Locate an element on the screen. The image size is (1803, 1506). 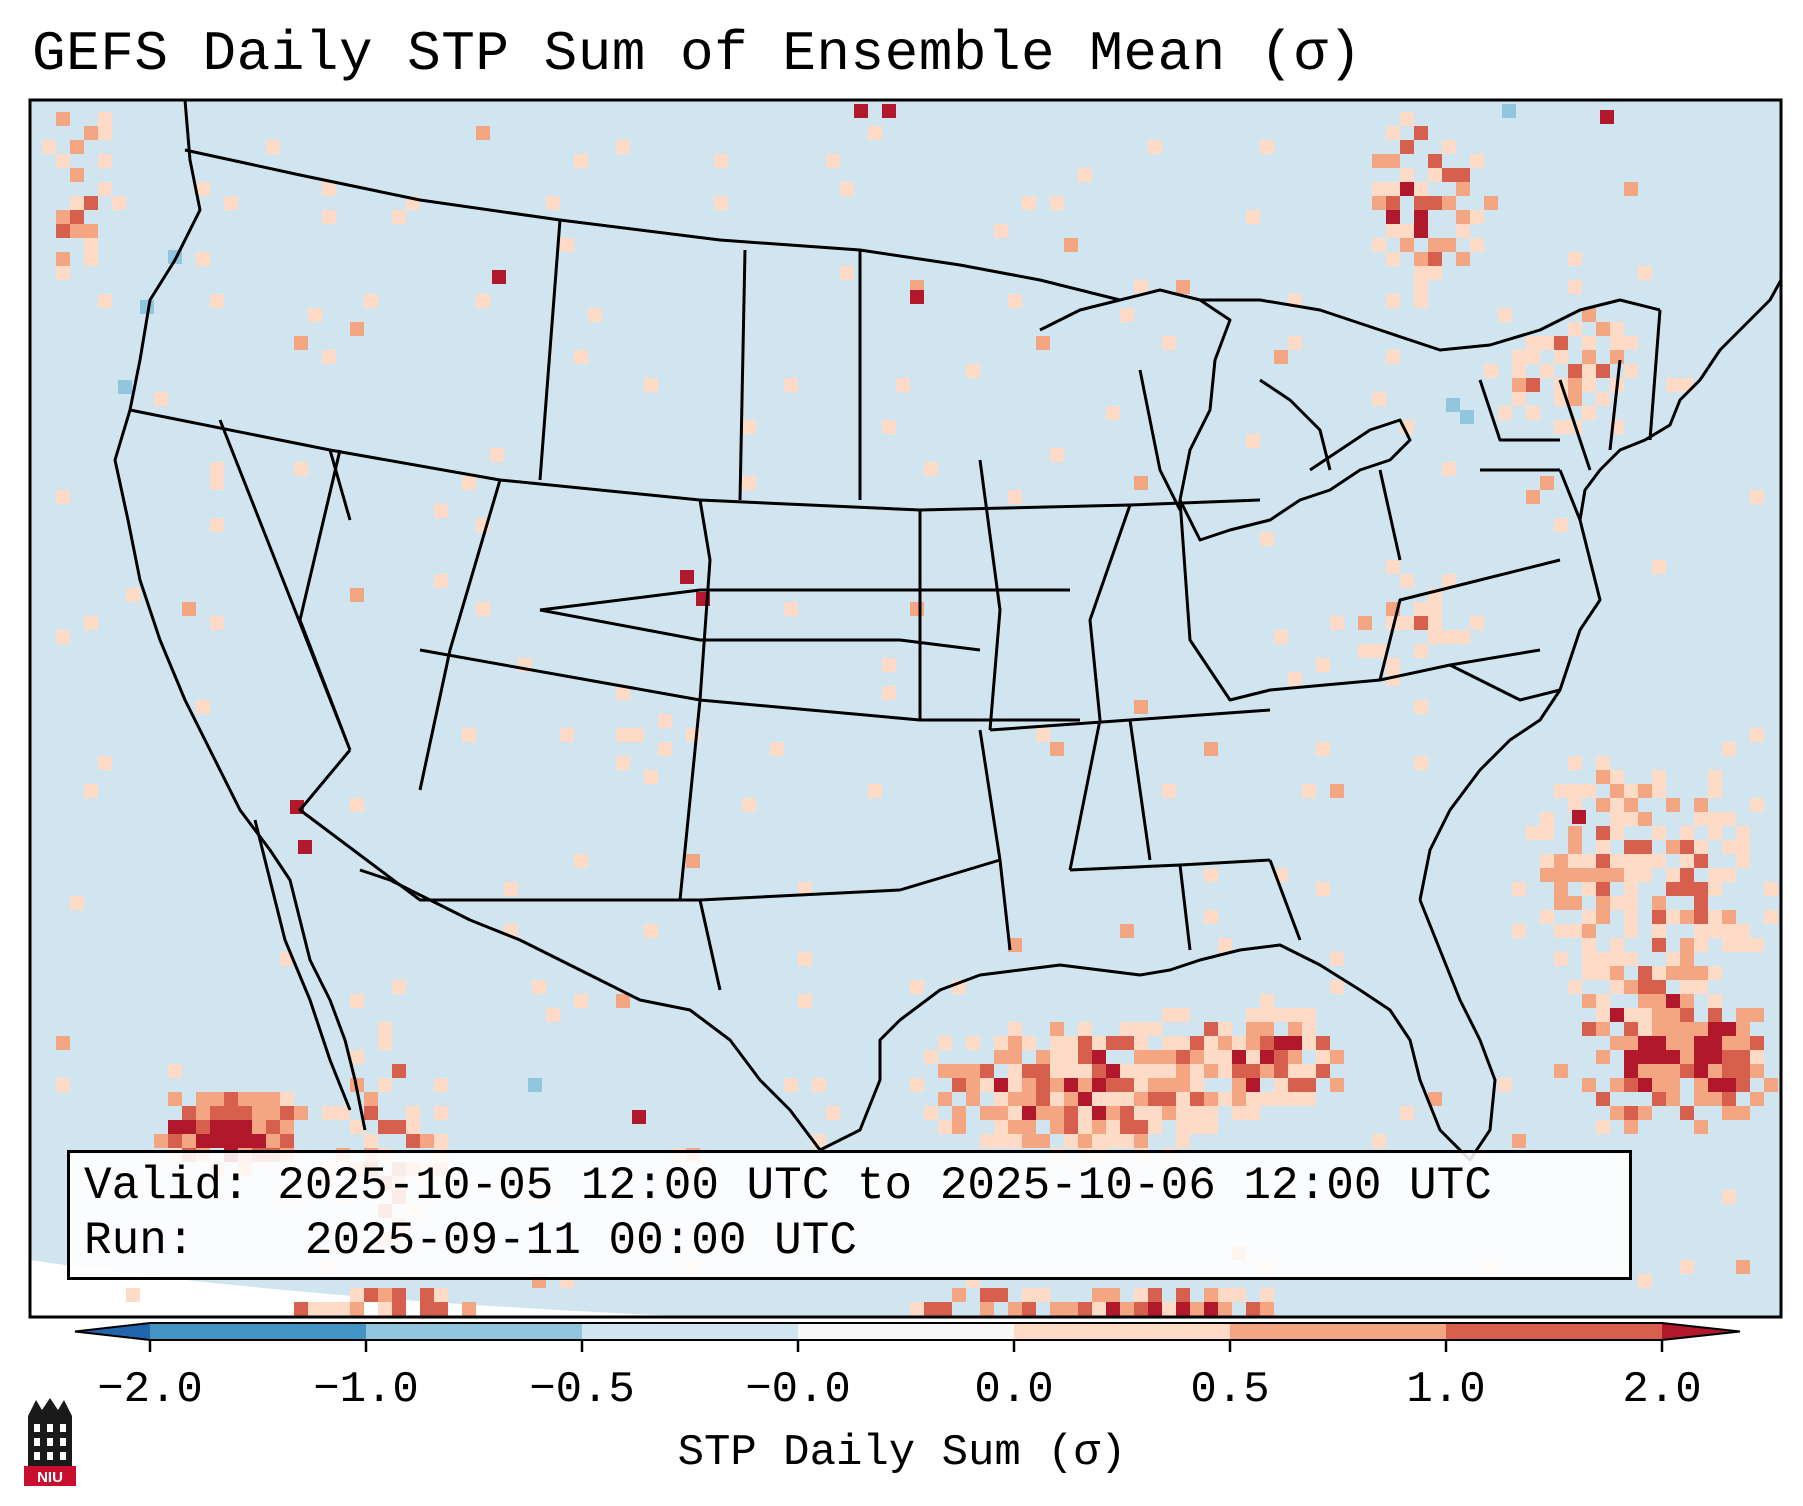
colorbar is located at coordinates (907, 1331).